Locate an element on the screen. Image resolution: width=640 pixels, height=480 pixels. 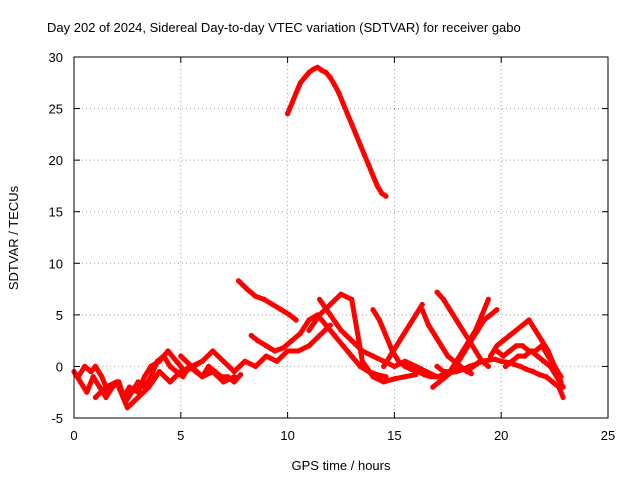
x-tick-label: 10 is located at coordinates (287, 435).